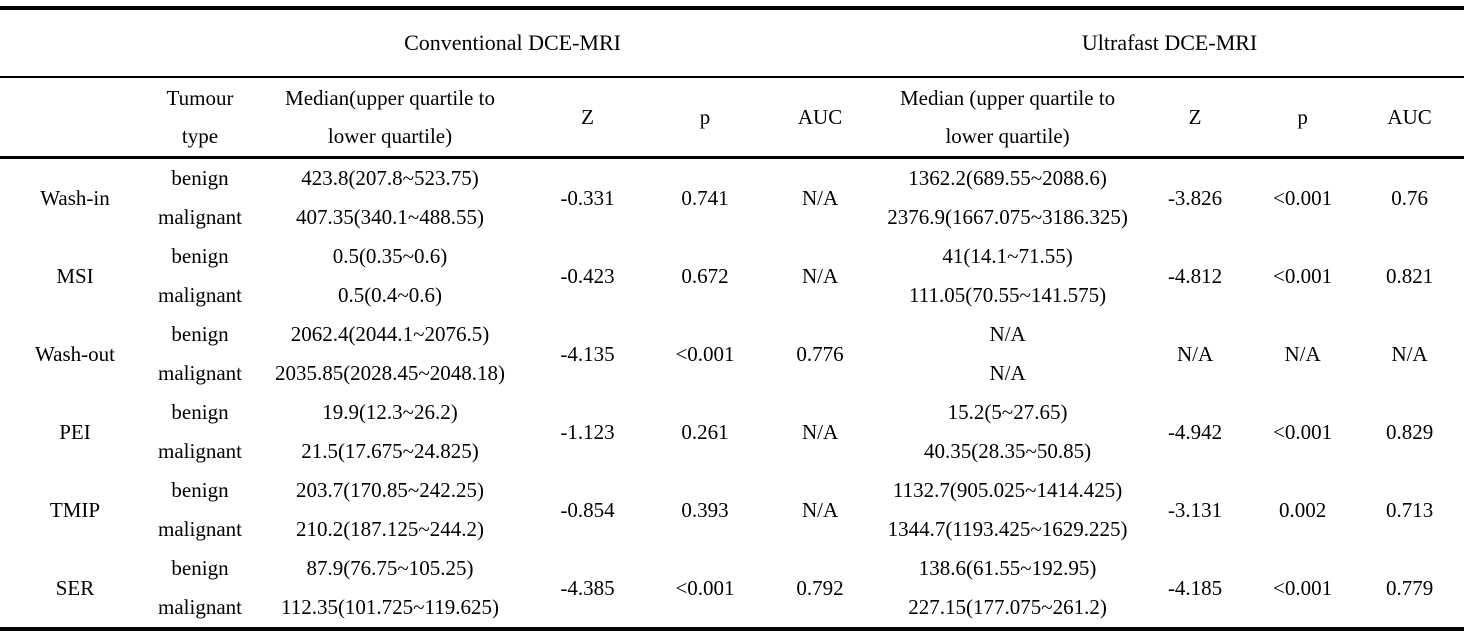 This screenshot has width=1464, height=631. Describe the element at coordinates (587, 587) in the screenshot. I see `conv-z-cell: -4.385` at that location.